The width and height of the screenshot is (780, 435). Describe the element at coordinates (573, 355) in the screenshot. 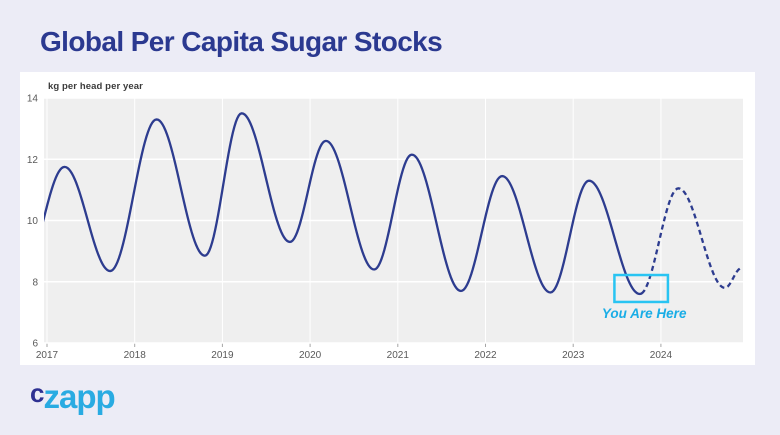

I see `x-tick-label: 2023` at that location.